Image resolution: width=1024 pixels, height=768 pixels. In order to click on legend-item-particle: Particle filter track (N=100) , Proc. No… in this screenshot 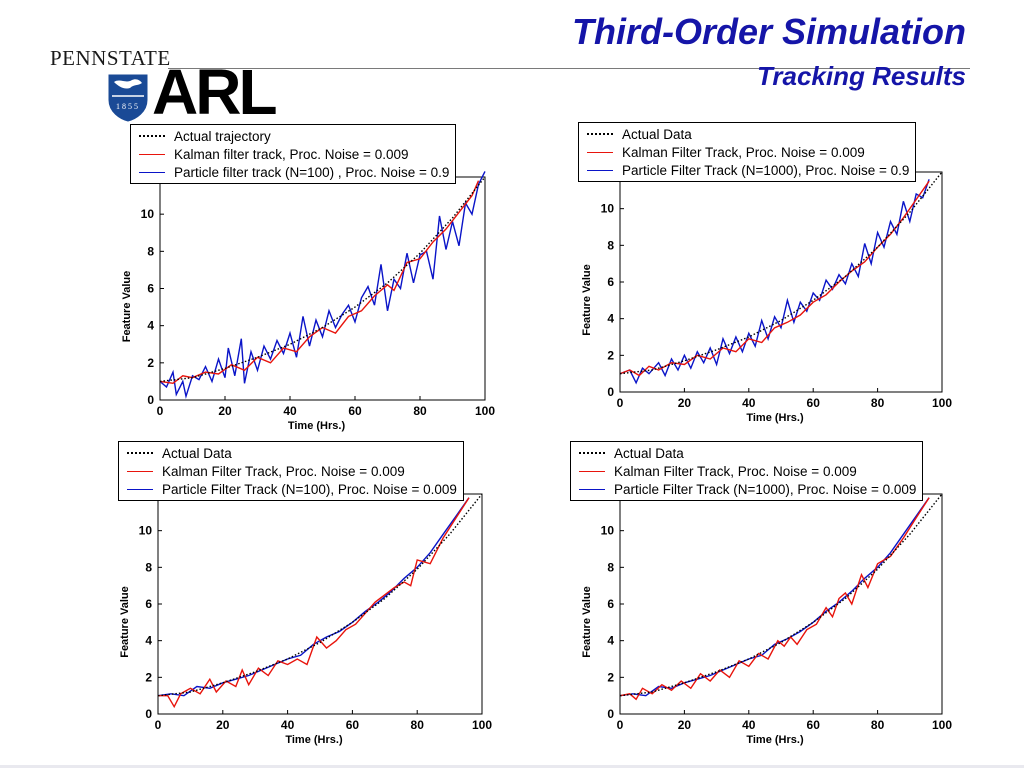, I will do `click(294, 172)`.